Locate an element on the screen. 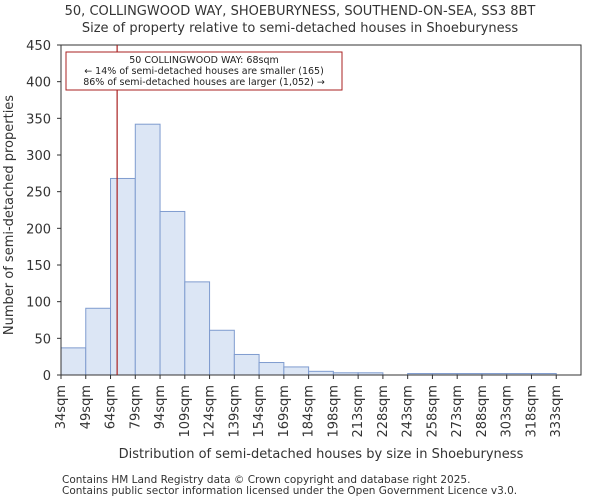  y-tick-label-0: 0 is located at coordinates (47, 376).